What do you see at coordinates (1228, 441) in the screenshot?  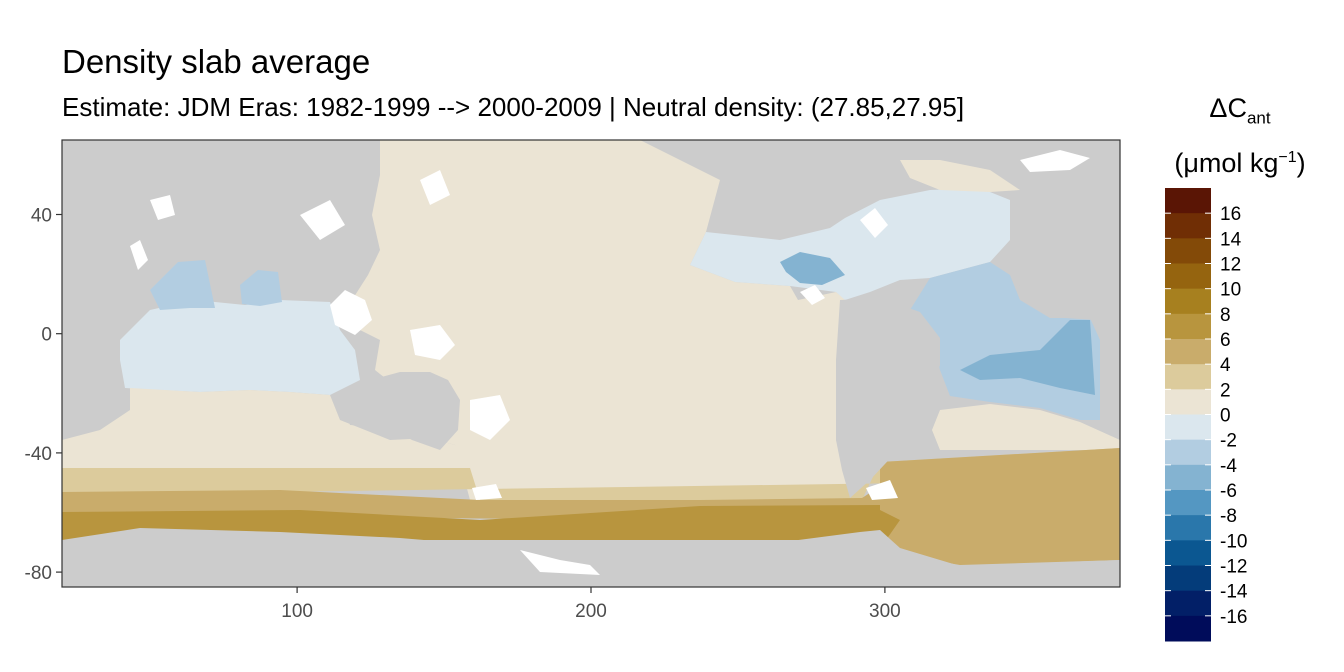 I see `legend-label: -2` at bounding box center [1228, 441].